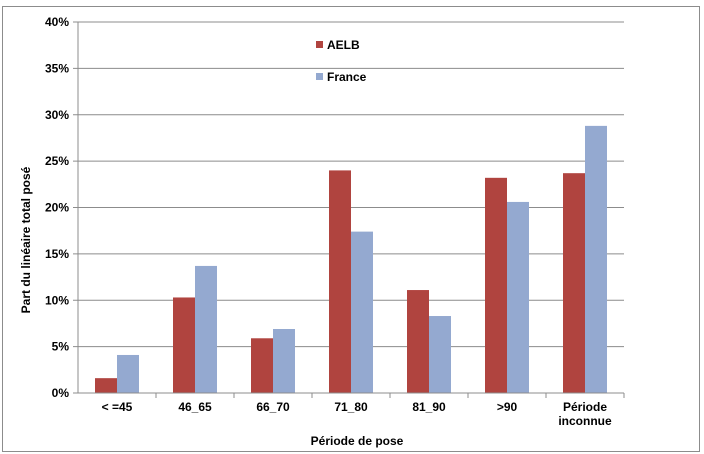  Describe the element at coordinates (273, 407) in the screenshot. I see `x-tick-label: 66_70` at that location.